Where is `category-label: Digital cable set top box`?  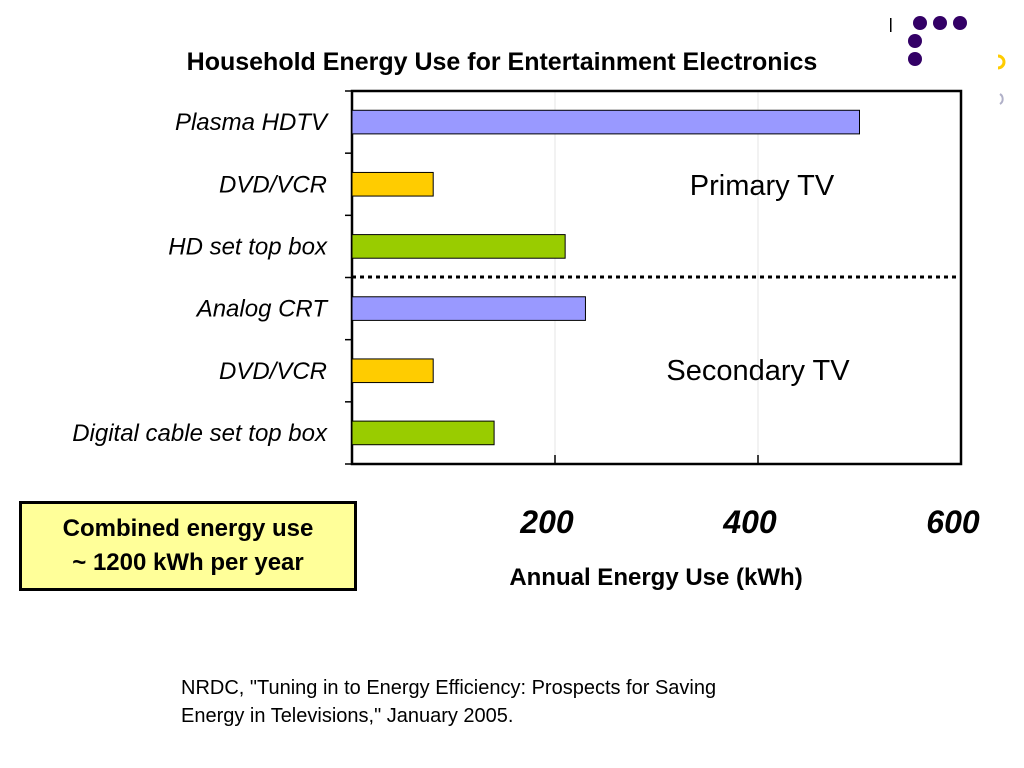
category-label: Digital cable set top box is located at coordinates (200, 433).